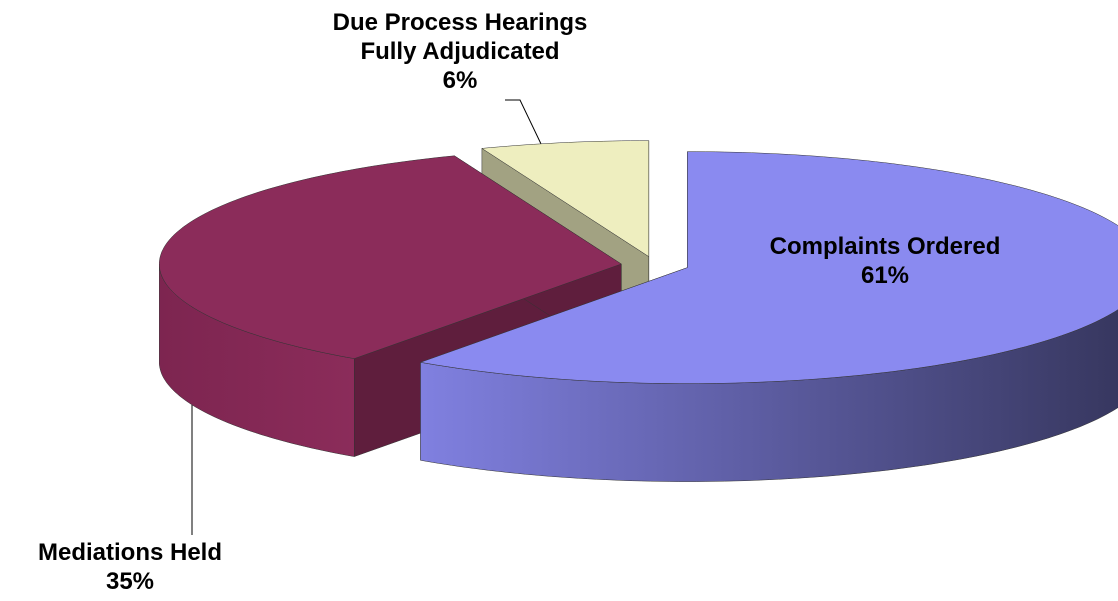  I want to click on slice-label: Complaints Ordered 61%, so click(885, 261).